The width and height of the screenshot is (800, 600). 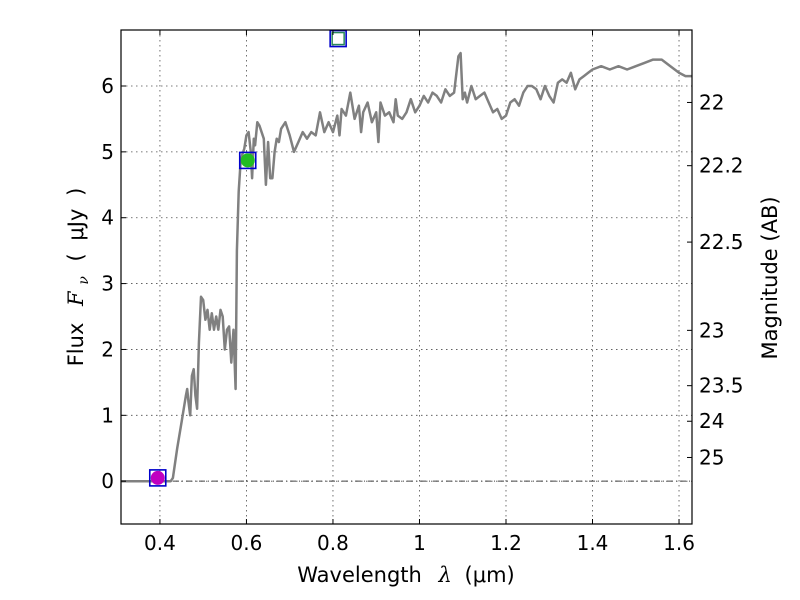 What do you see at coordinates (359, 575) in the screenshot?
I see `x-axis-title-prefix: Wavelength` at bounding box center [359, 575].